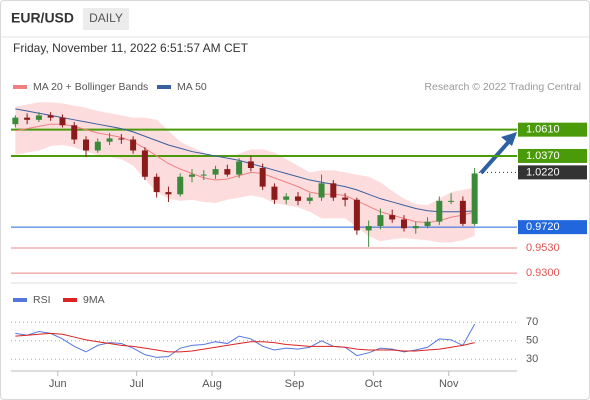  What do you see at coordinates (543, 227) in the screenshot?
I see `level-label: 0.9720` at bounding box center [543, 227].